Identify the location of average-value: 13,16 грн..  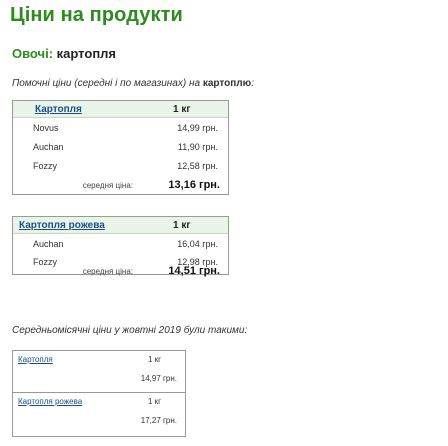
(194, 185).